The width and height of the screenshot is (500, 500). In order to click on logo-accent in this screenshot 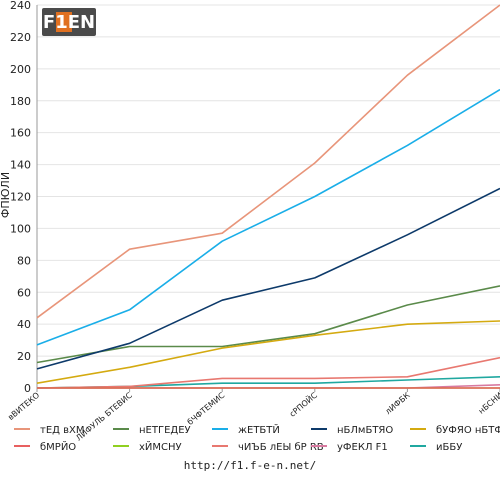, I will do `click(64, 22)`.